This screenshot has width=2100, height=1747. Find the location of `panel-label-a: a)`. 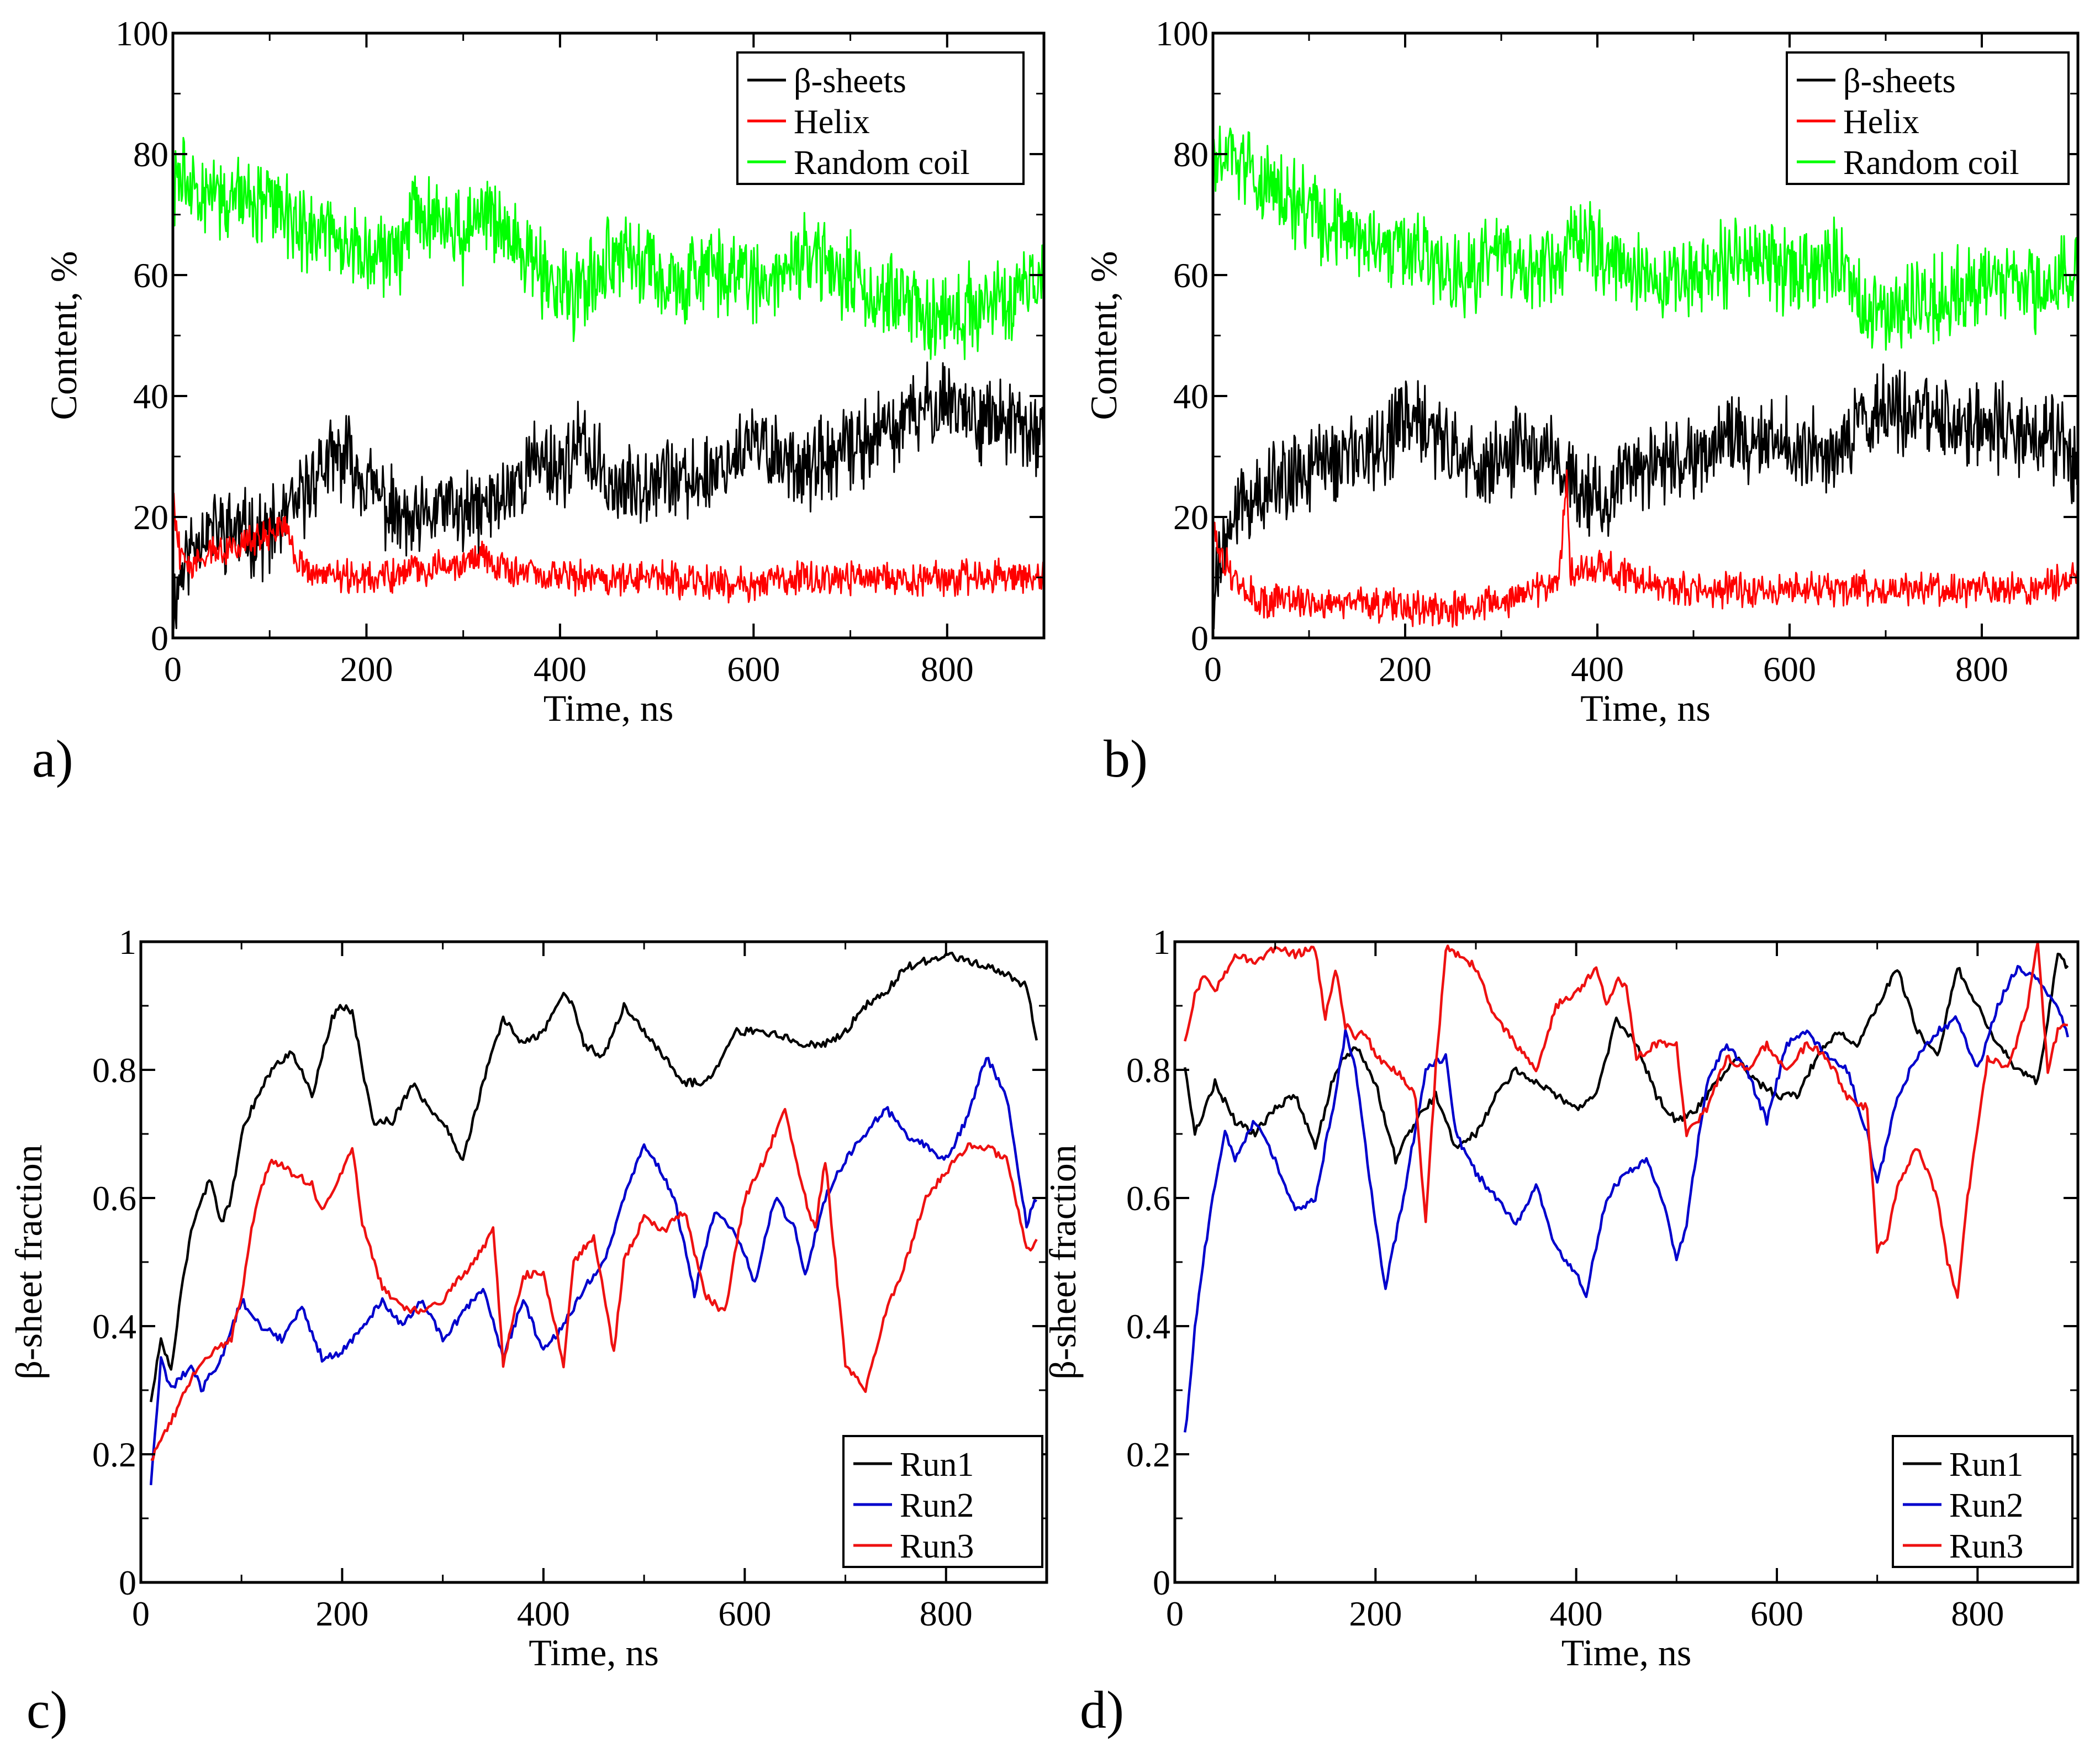

panel-label-a: a) is located at coordinates (53, 759).